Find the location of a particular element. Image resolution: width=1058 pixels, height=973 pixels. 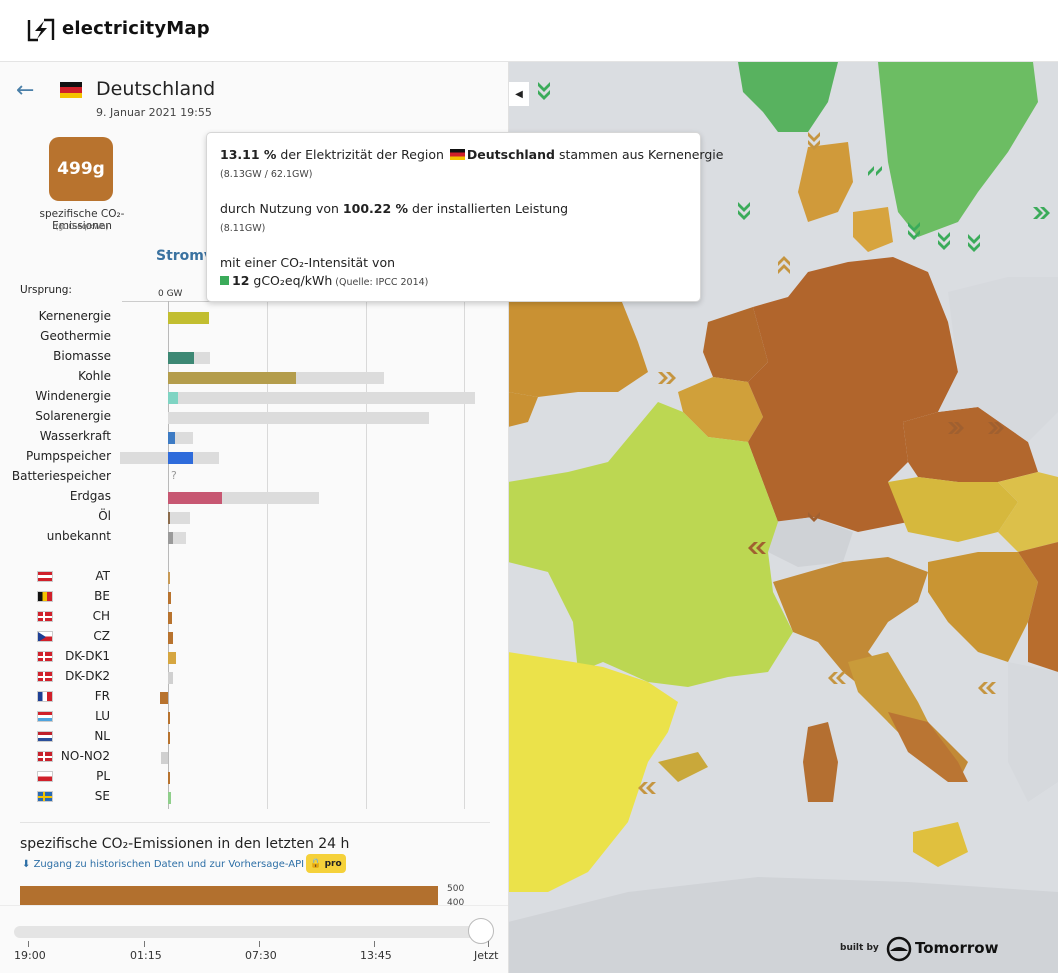

map-sweden is located at coordinates (958, 149).